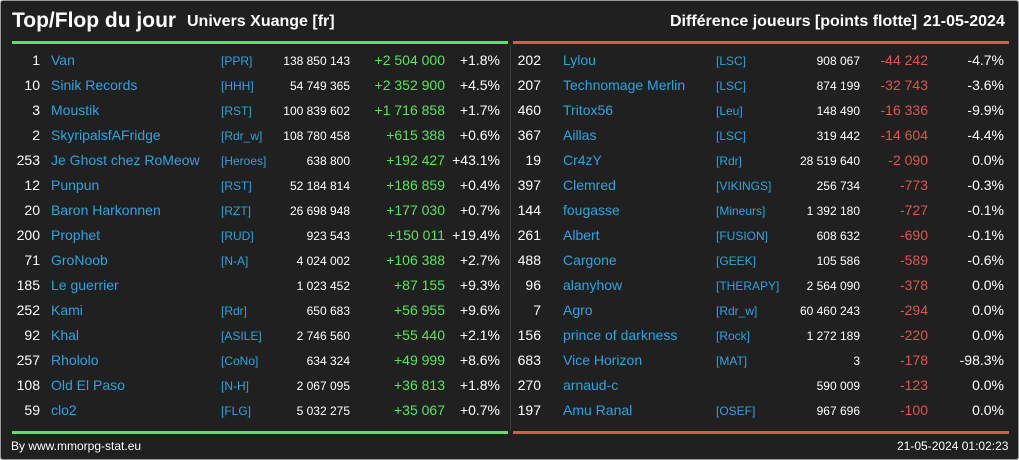 The width and height of the screenshot is (1019, 460). Describe the element at coordinates (75, 110) in the screenshot. I see `player-name-link: Moustik` at that location.